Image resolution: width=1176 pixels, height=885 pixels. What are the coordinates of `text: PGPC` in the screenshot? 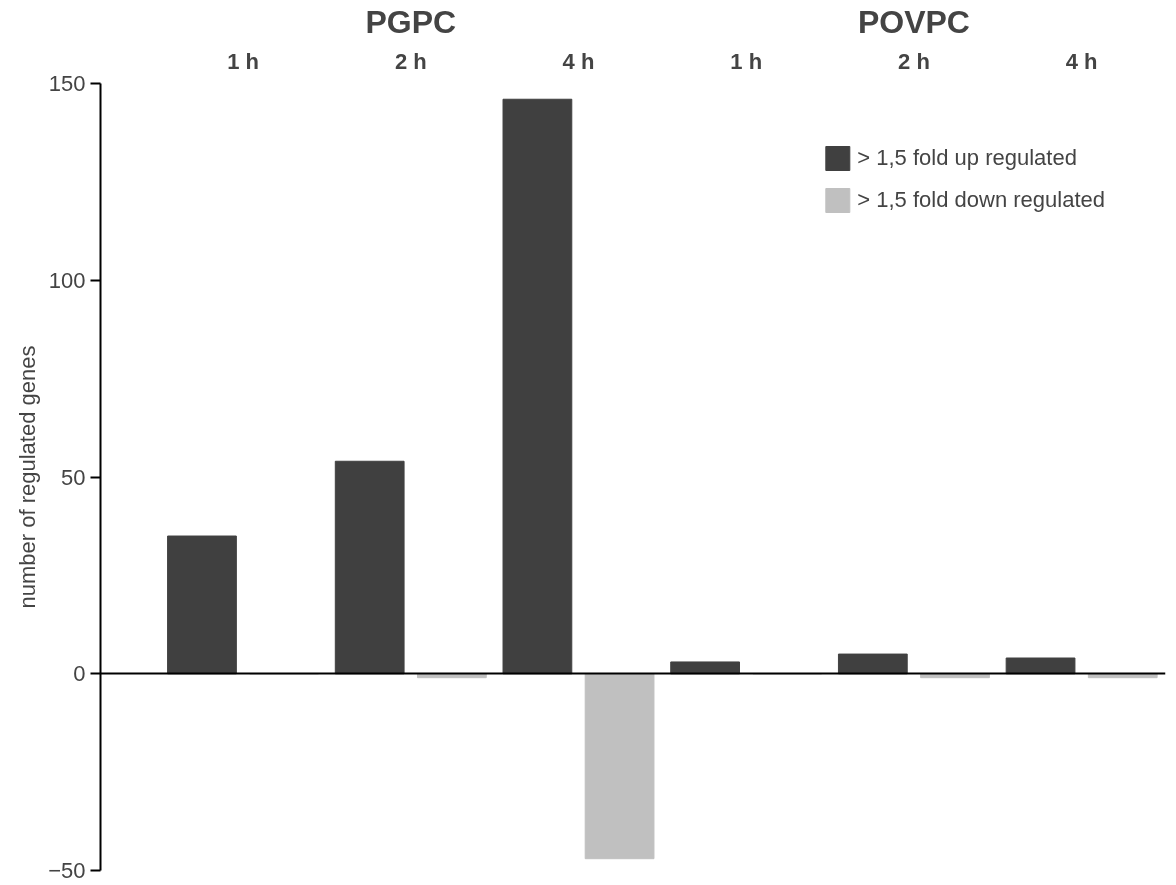 It's located at (411, 21).